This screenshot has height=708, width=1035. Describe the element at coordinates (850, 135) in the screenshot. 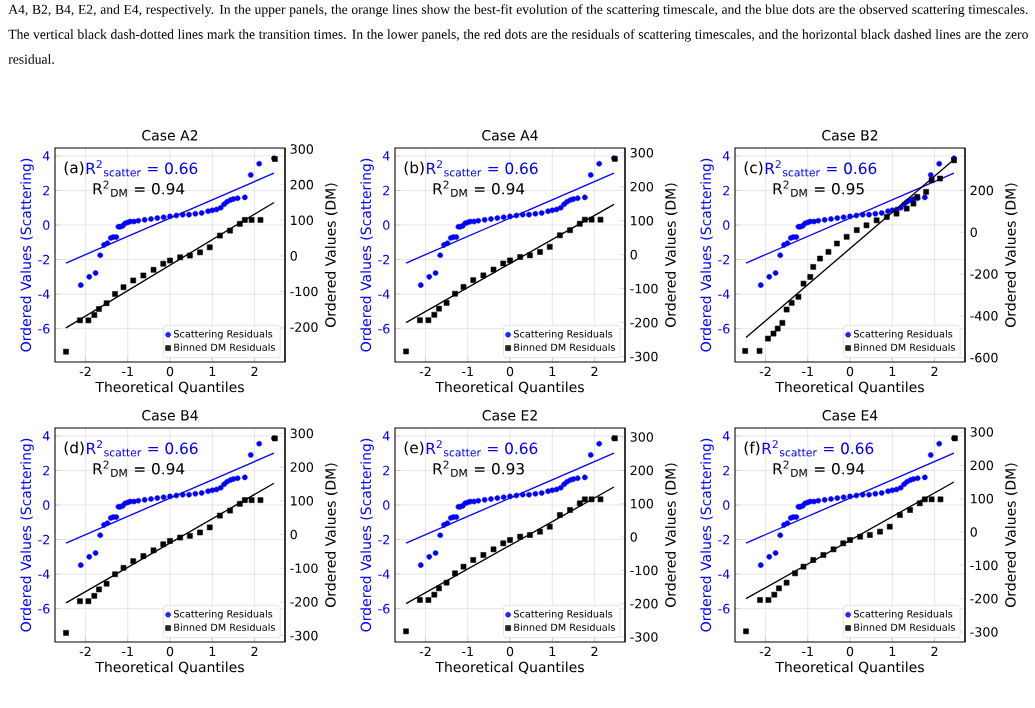

I see `chart-title: Case B2` at that location.